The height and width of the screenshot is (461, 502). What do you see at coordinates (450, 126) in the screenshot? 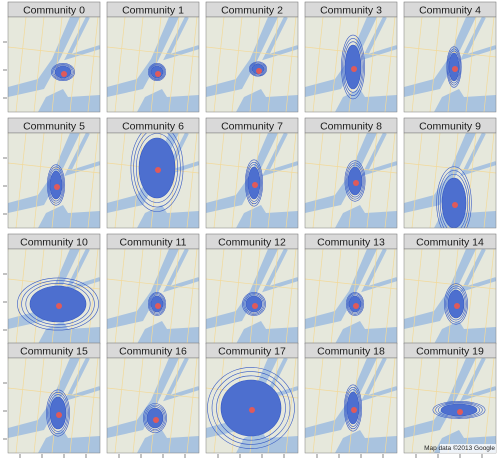
I see `panel-title: Community 9` at bounding box center [450, 126].